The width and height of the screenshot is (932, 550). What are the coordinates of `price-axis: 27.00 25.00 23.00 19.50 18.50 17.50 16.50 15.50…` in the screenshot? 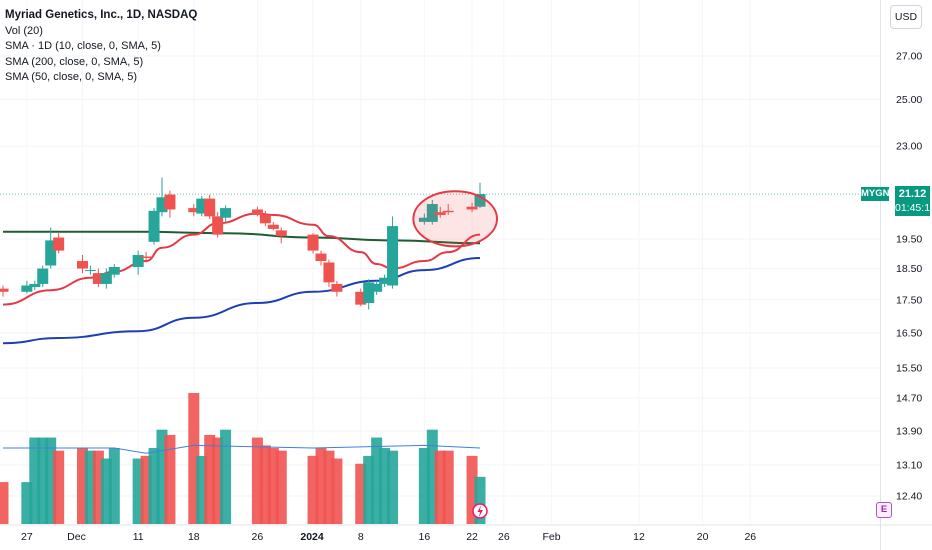 It's located at (909, 277).